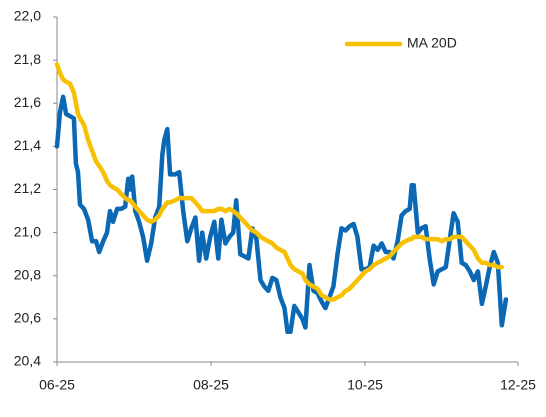 This screenshot has height=417, width=546. I want to click on y-tick-label: 20,6, so click(27, 318).